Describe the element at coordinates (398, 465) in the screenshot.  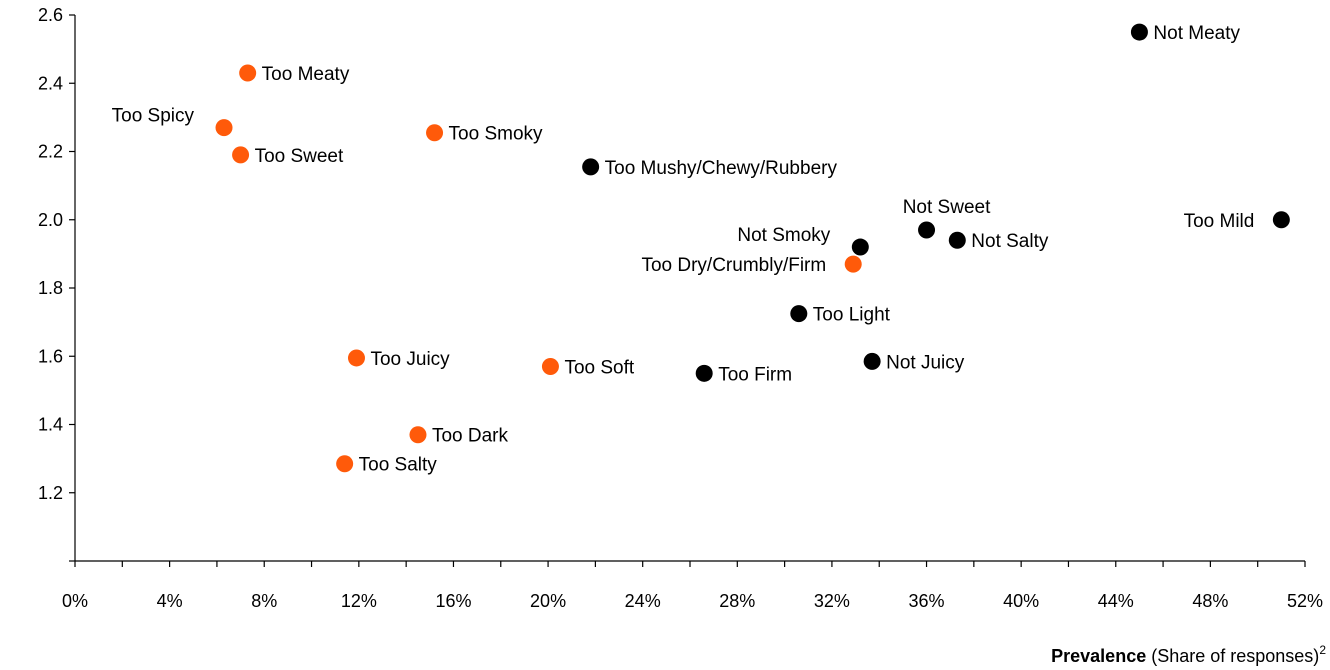
I see `point-label: Too Salty` at that location.